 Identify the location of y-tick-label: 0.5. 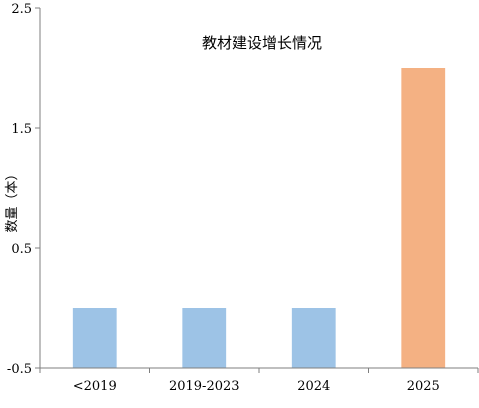
(21, 249).